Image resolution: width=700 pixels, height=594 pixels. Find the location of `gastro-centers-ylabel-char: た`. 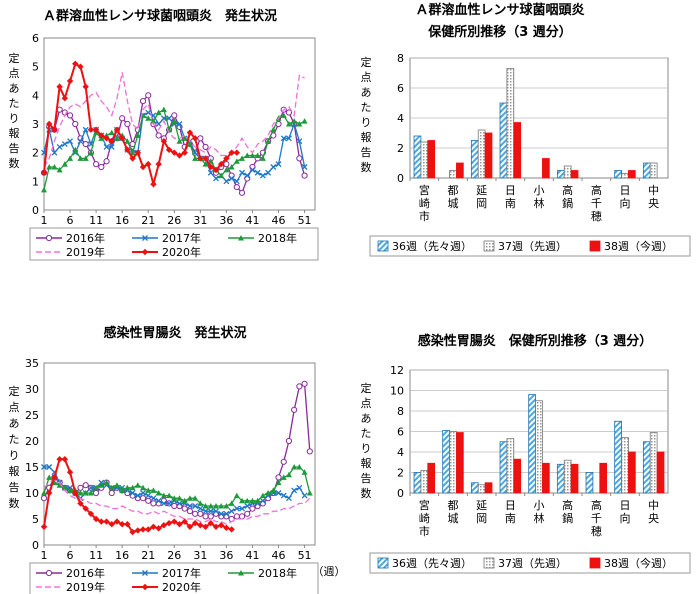

gastro-centers-ylabel-char: た is located at coordinates (366, 433).